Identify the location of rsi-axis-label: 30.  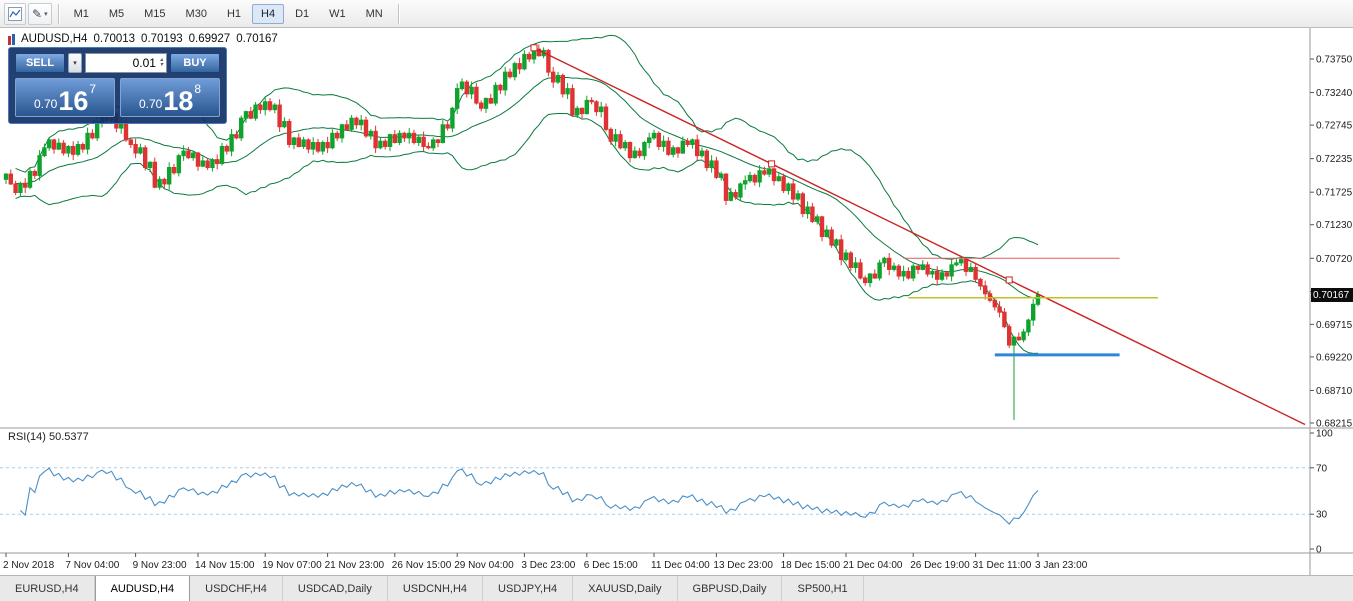
(1322, 515).